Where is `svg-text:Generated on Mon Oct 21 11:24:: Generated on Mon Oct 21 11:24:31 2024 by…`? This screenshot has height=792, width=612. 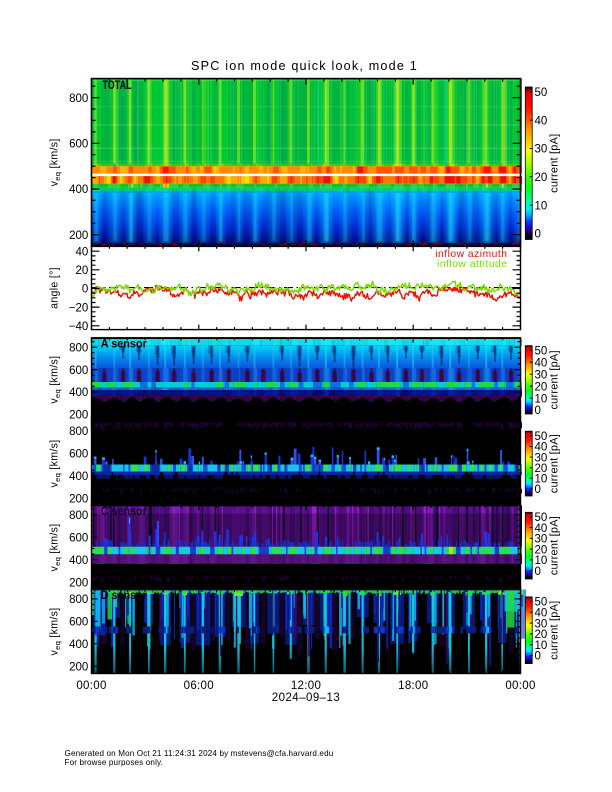
svg-text:Generated on Mon Oct 21 11:24:: Generated on Mon Oct 21 11:24:31 2024 by… is located at coordinates (199, 753).